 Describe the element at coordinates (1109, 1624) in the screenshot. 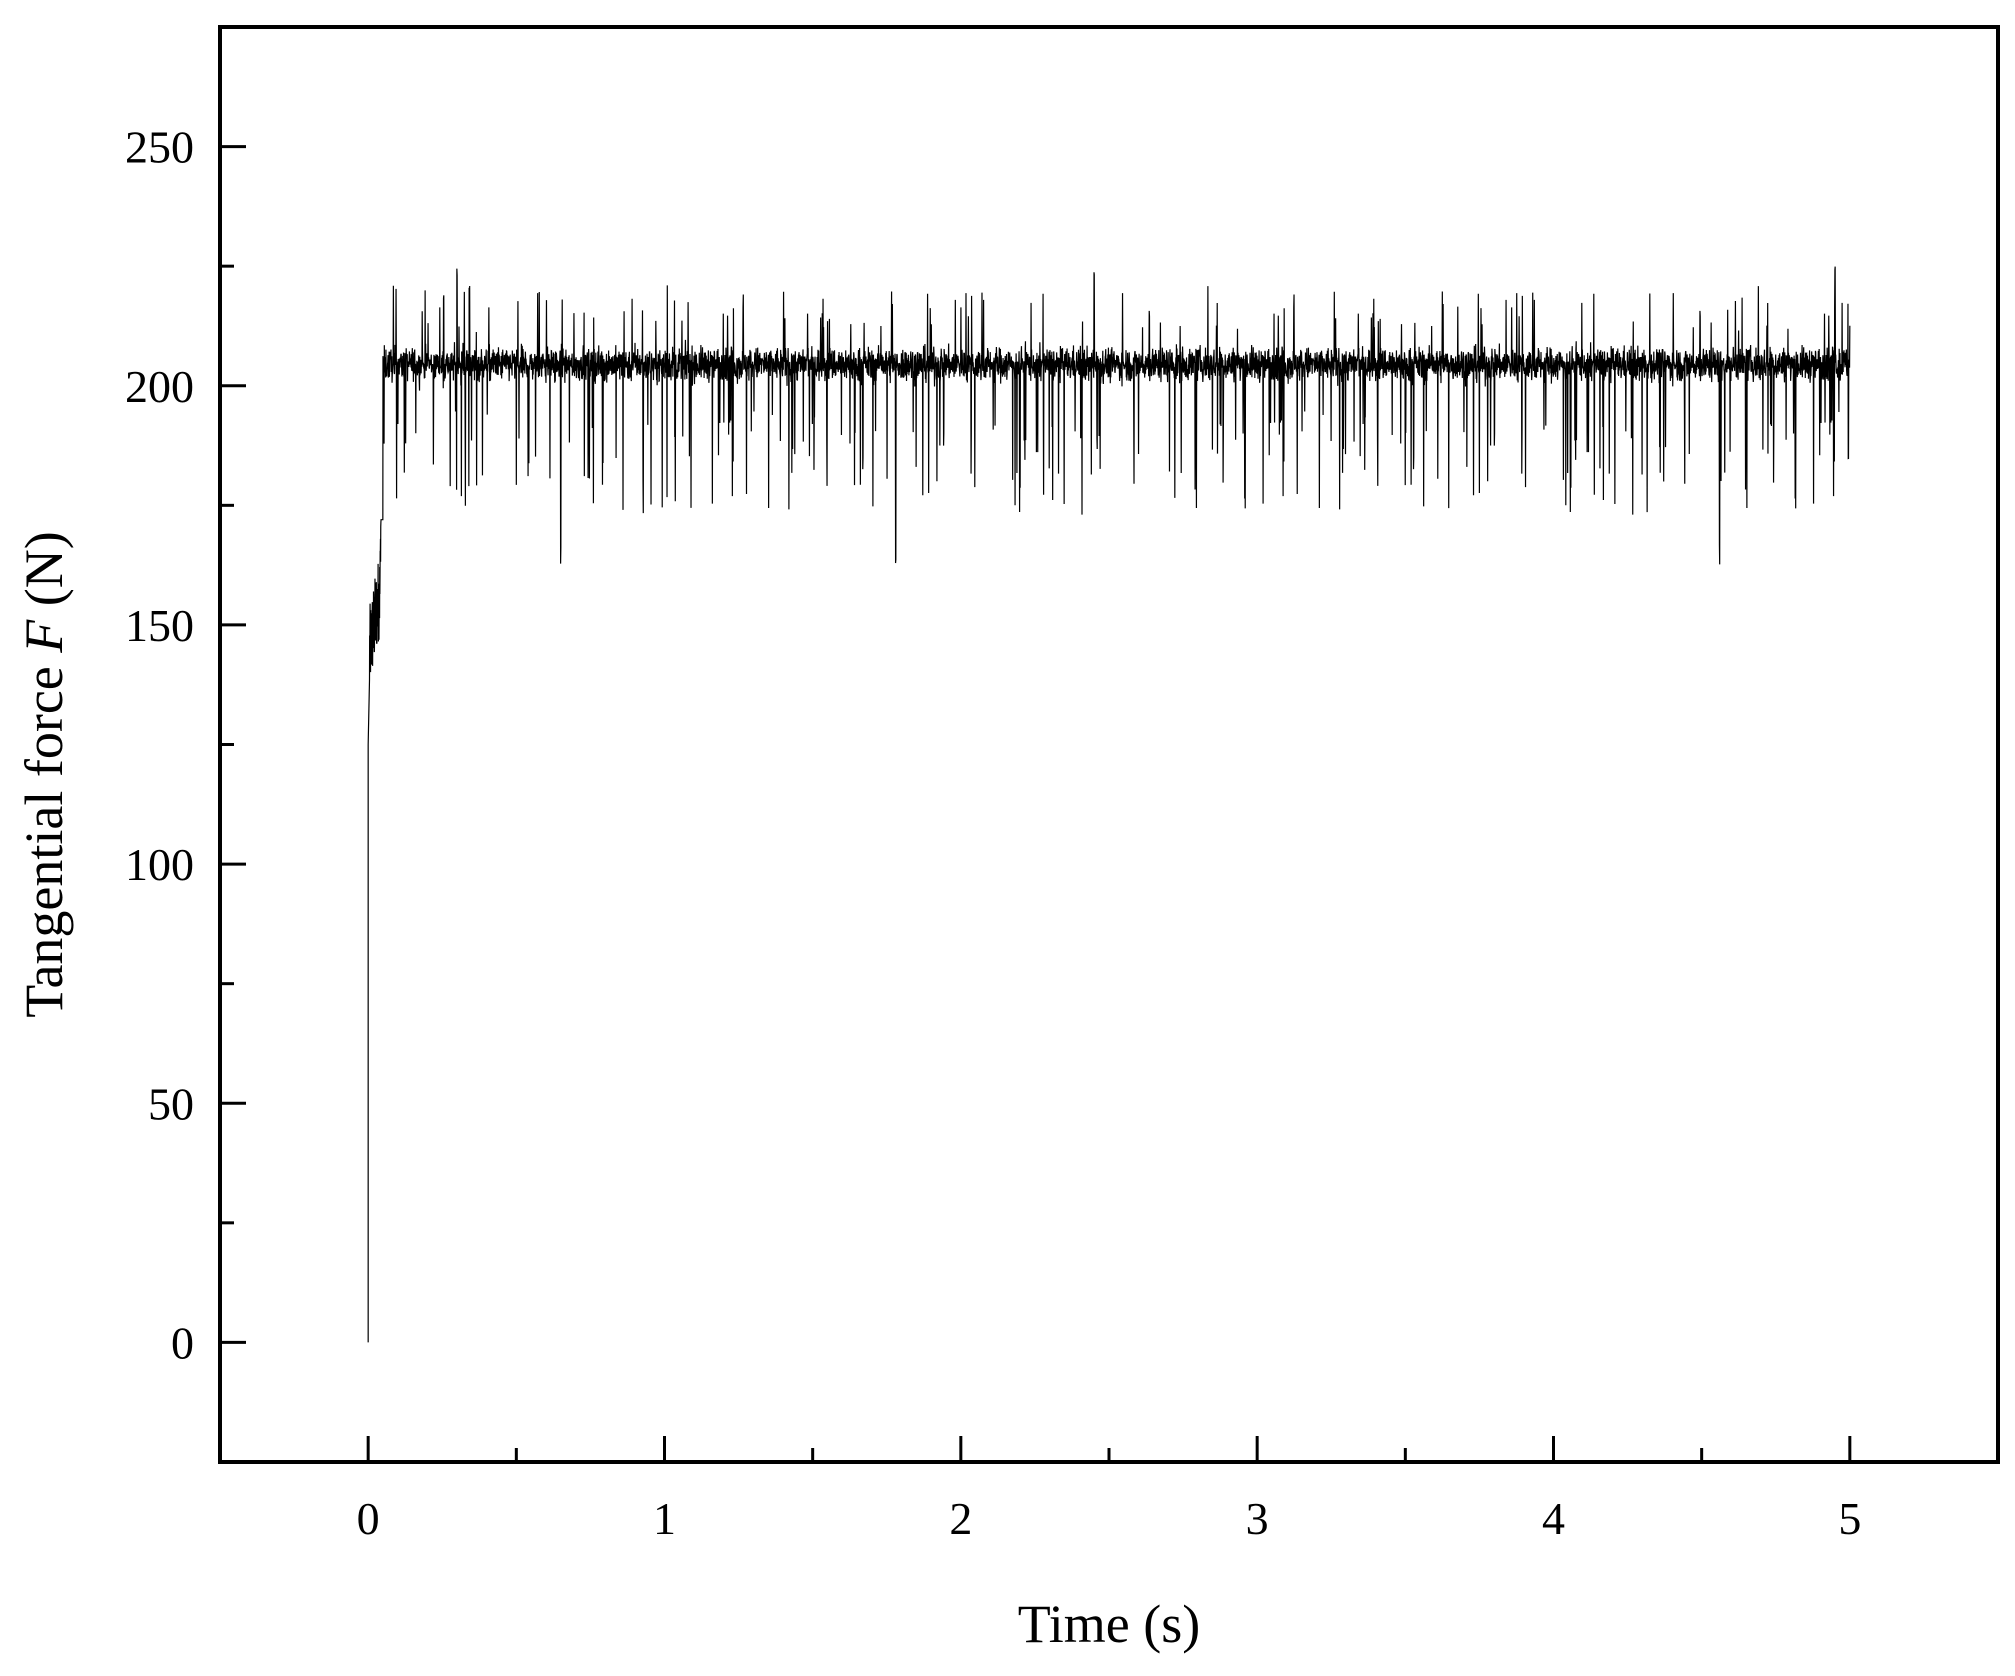

I see `x-axis-title: Time (s)` at that location.